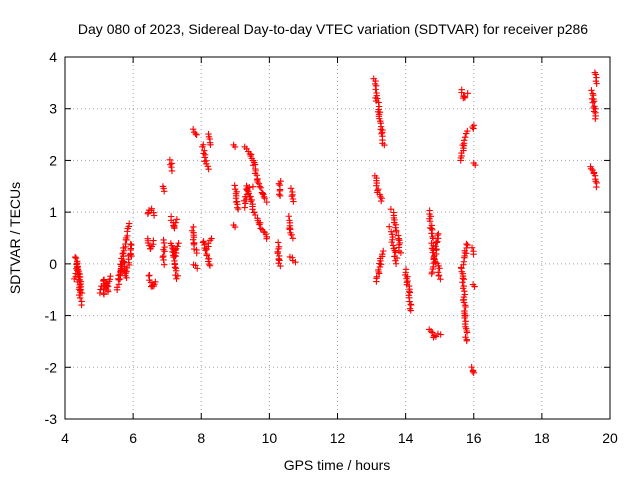  I want to click on x-tick-label: 14, so click(406, 438).